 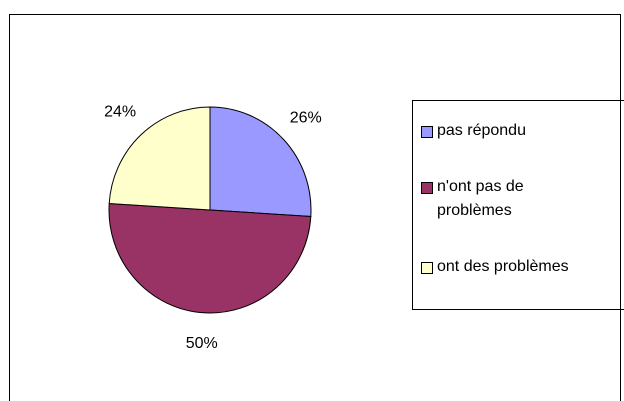 What do you see at coordinates (306, 118) in the screenshot?
I see `data-label: 26%` at bounding box center [306, 118].